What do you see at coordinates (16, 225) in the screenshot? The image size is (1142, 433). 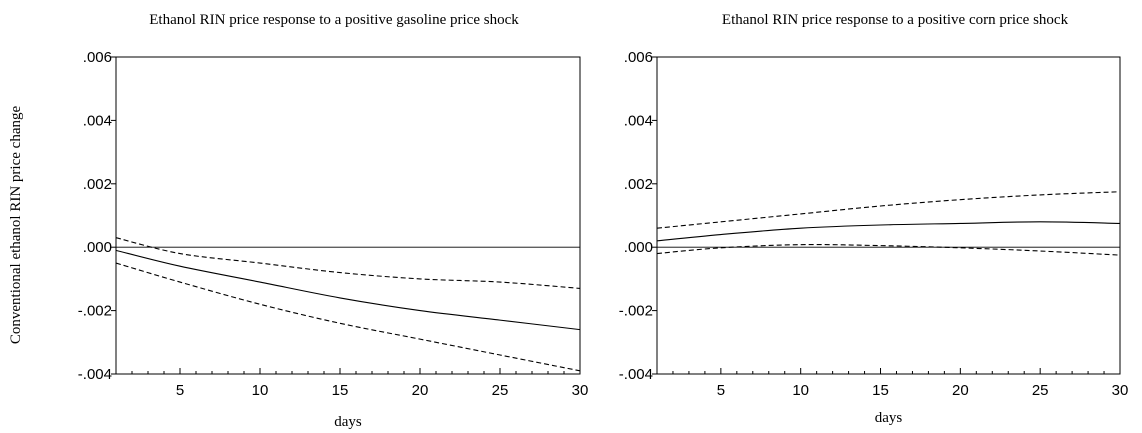 I see `y-axis-label: Conventional ethanol RIN price change` at bounding box center [16, 225].